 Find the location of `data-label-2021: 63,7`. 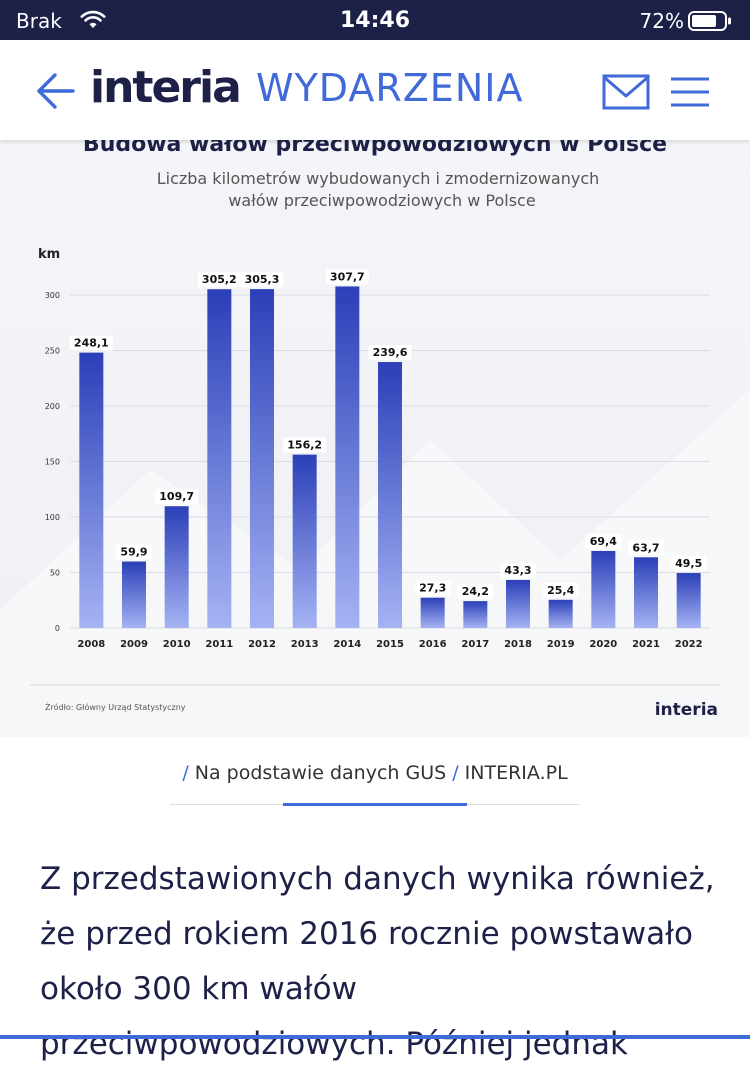

data-label-2021: 63,7 is located at coordinates (645, 547).